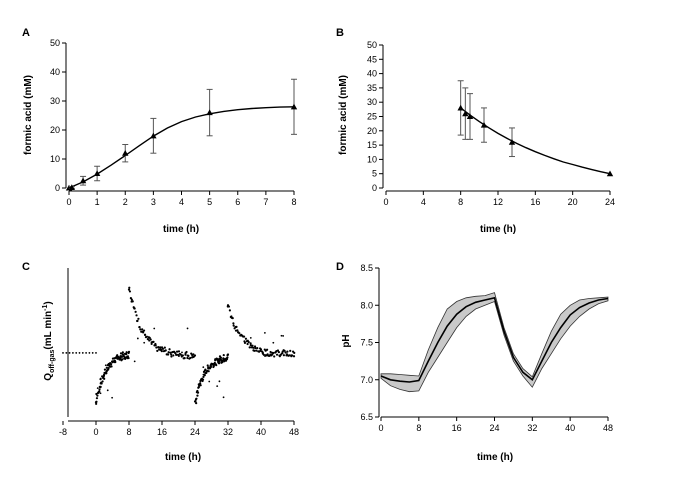 The width and height of the screenshot is (692, 477). I want to click on panel-d-y-tick-label: 7.5, so click(366, 343).